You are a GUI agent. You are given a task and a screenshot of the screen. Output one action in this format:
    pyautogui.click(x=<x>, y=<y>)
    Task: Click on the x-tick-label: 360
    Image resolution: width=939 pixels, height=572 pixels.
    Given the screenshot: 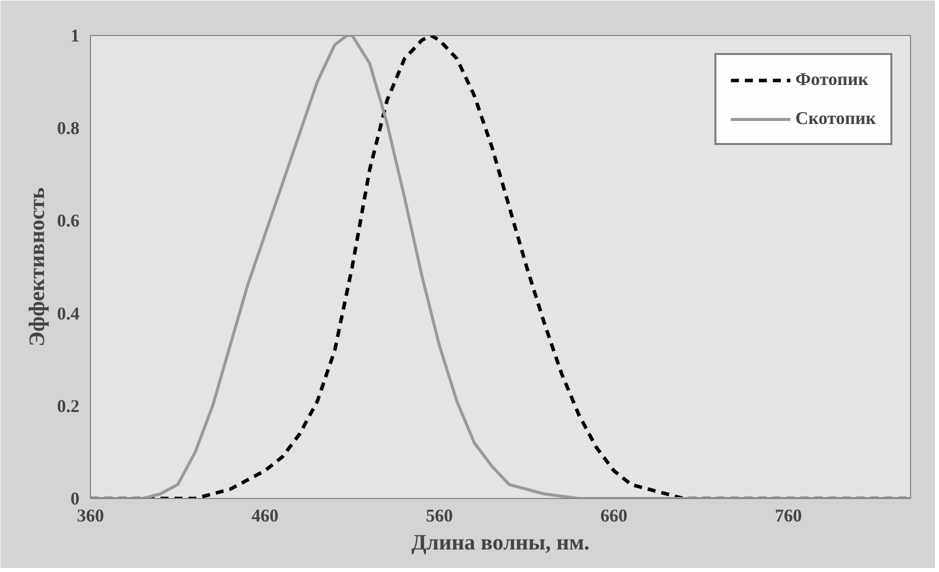 What is the action you would take?
    pyautogui.click(x=90, y=516)
    